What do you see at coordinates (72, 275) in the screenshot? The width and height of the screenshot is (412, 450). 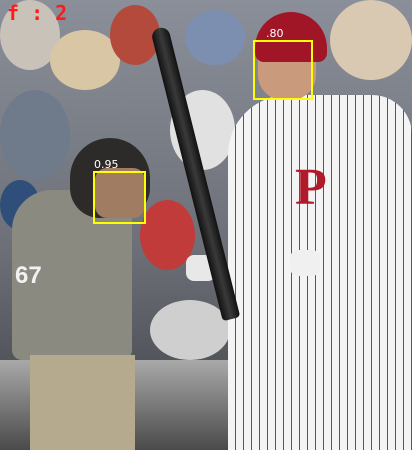 I see `umpire-shirt` at bounding box center [72, 275].